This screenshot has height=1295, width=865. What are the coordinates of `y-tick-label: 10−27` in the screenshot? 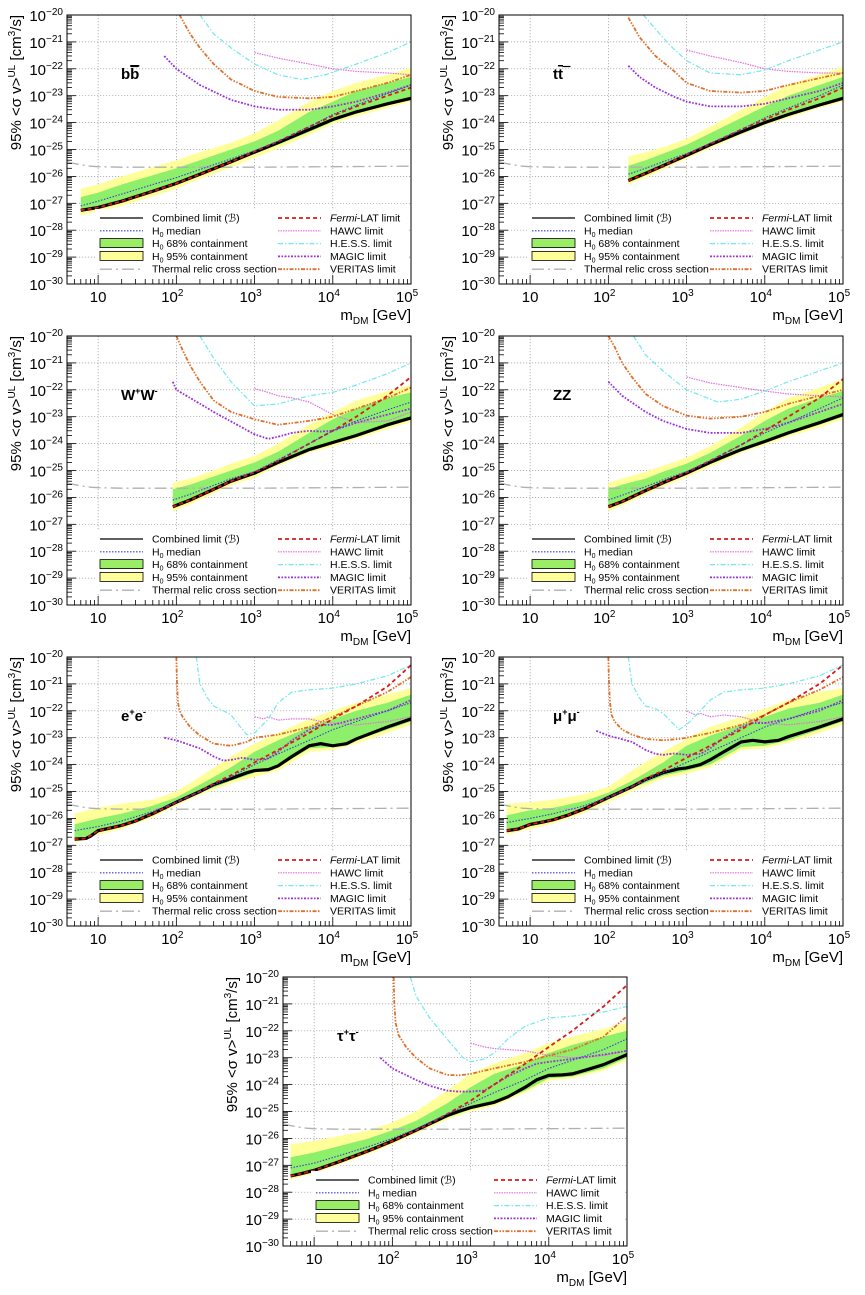 It's located at (262, 1166).